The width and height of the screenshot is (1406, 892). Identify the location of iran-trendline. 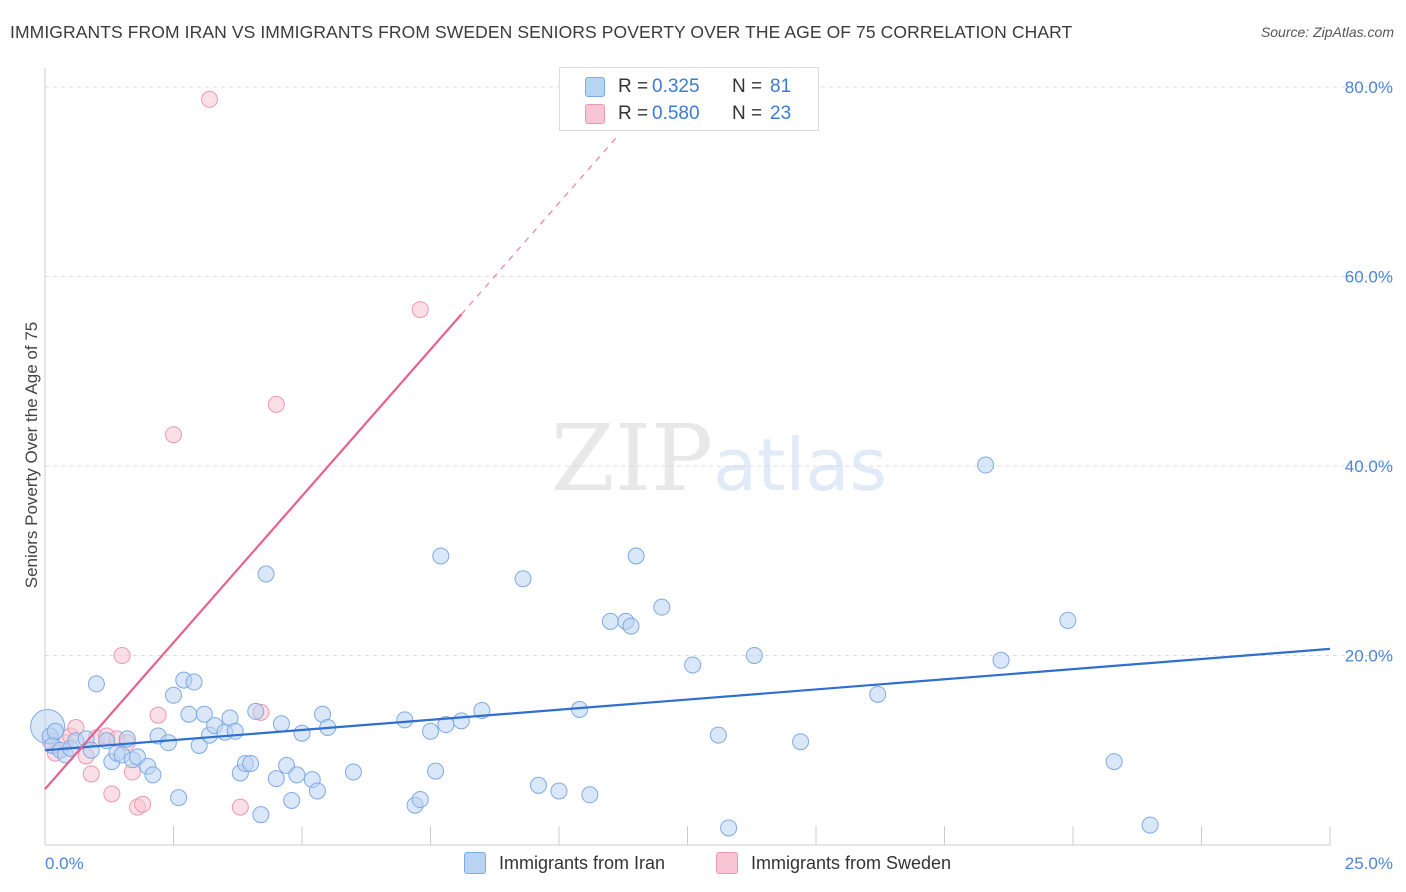
(687, 699).